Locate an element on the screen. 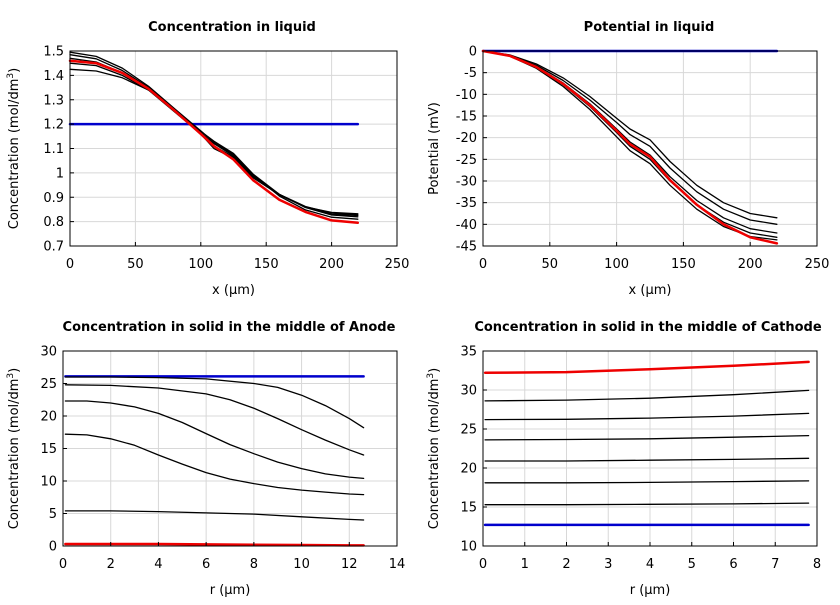 The width and height of the screenshot is (840, 605). y-tick-label: -15 is located at coordinates (466, 117).